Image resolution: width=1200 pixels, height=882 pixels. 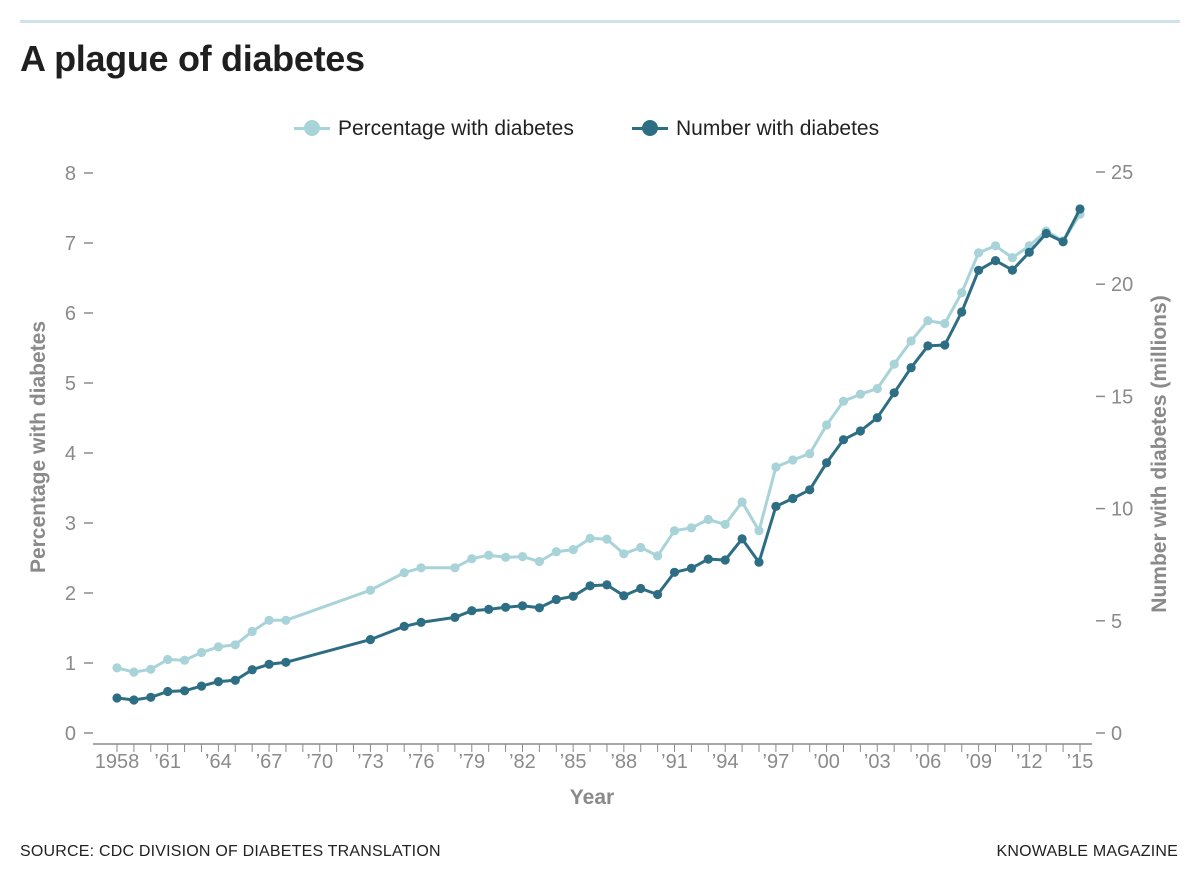 I want to click on x-tick-label: ’09, so click(x=978, y=762).